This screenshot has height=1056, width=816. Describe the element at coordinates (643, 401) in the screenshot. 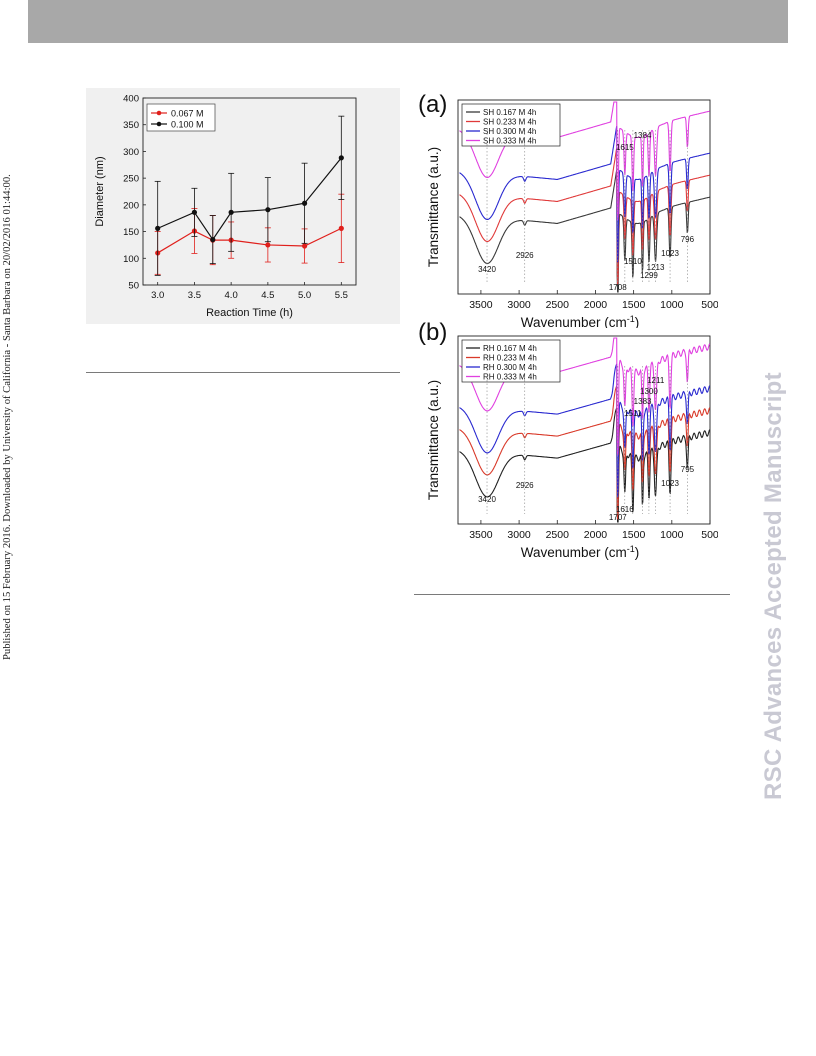

I see `peak-label: 1383` at that location.